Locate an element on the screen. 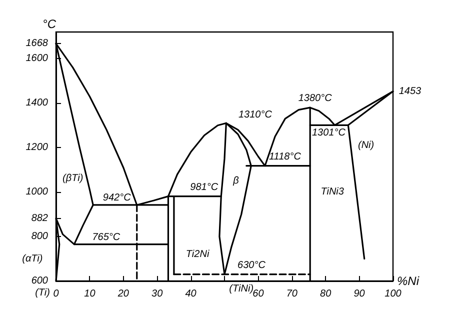 This screenshot has width=451, height=321. x-tick-label: 80 is located at coordinates (326, 294).